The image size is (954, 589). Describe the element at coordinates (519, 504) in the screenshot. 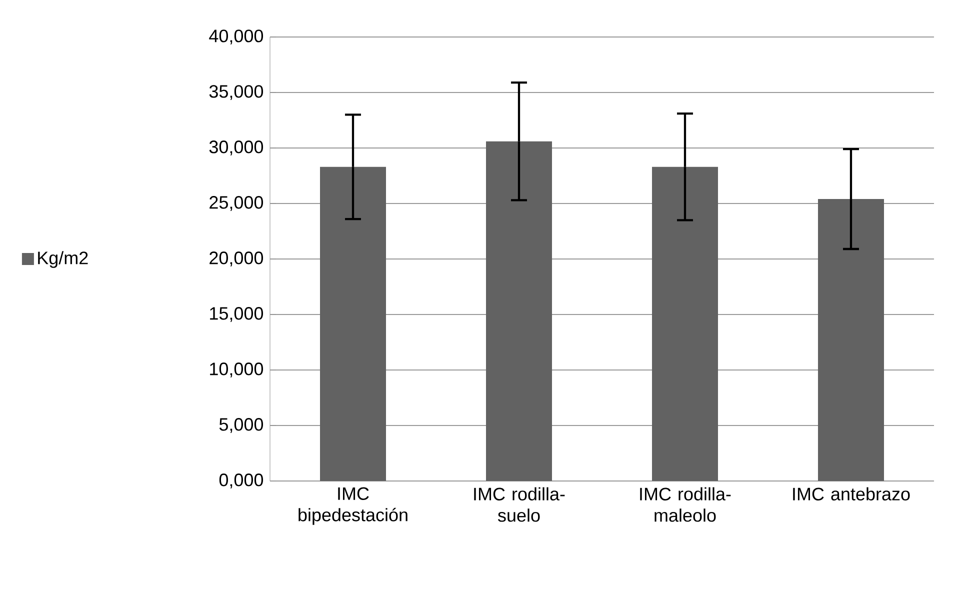

I see `x-tick-label: IMC rodilla-suelo` at that location.